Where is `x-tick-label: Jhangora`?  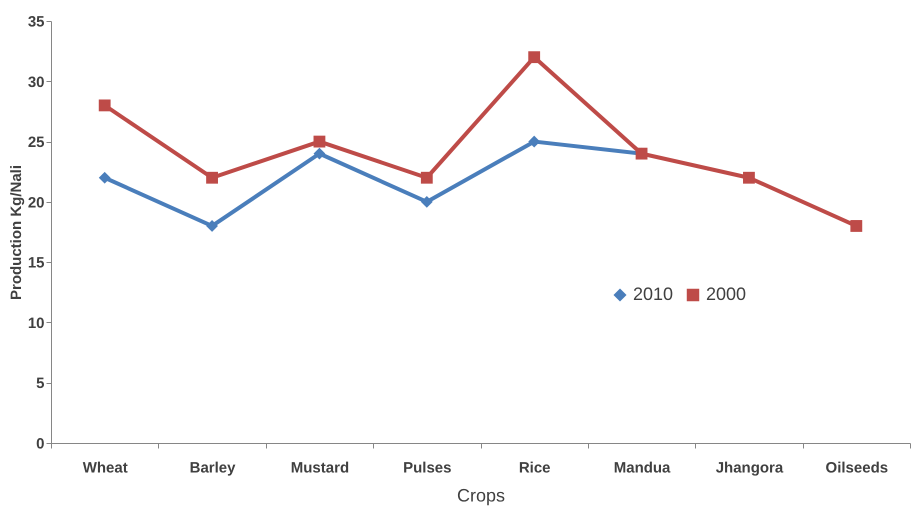
x-tick-label: Jhangora is located at coordinates (750, 468).